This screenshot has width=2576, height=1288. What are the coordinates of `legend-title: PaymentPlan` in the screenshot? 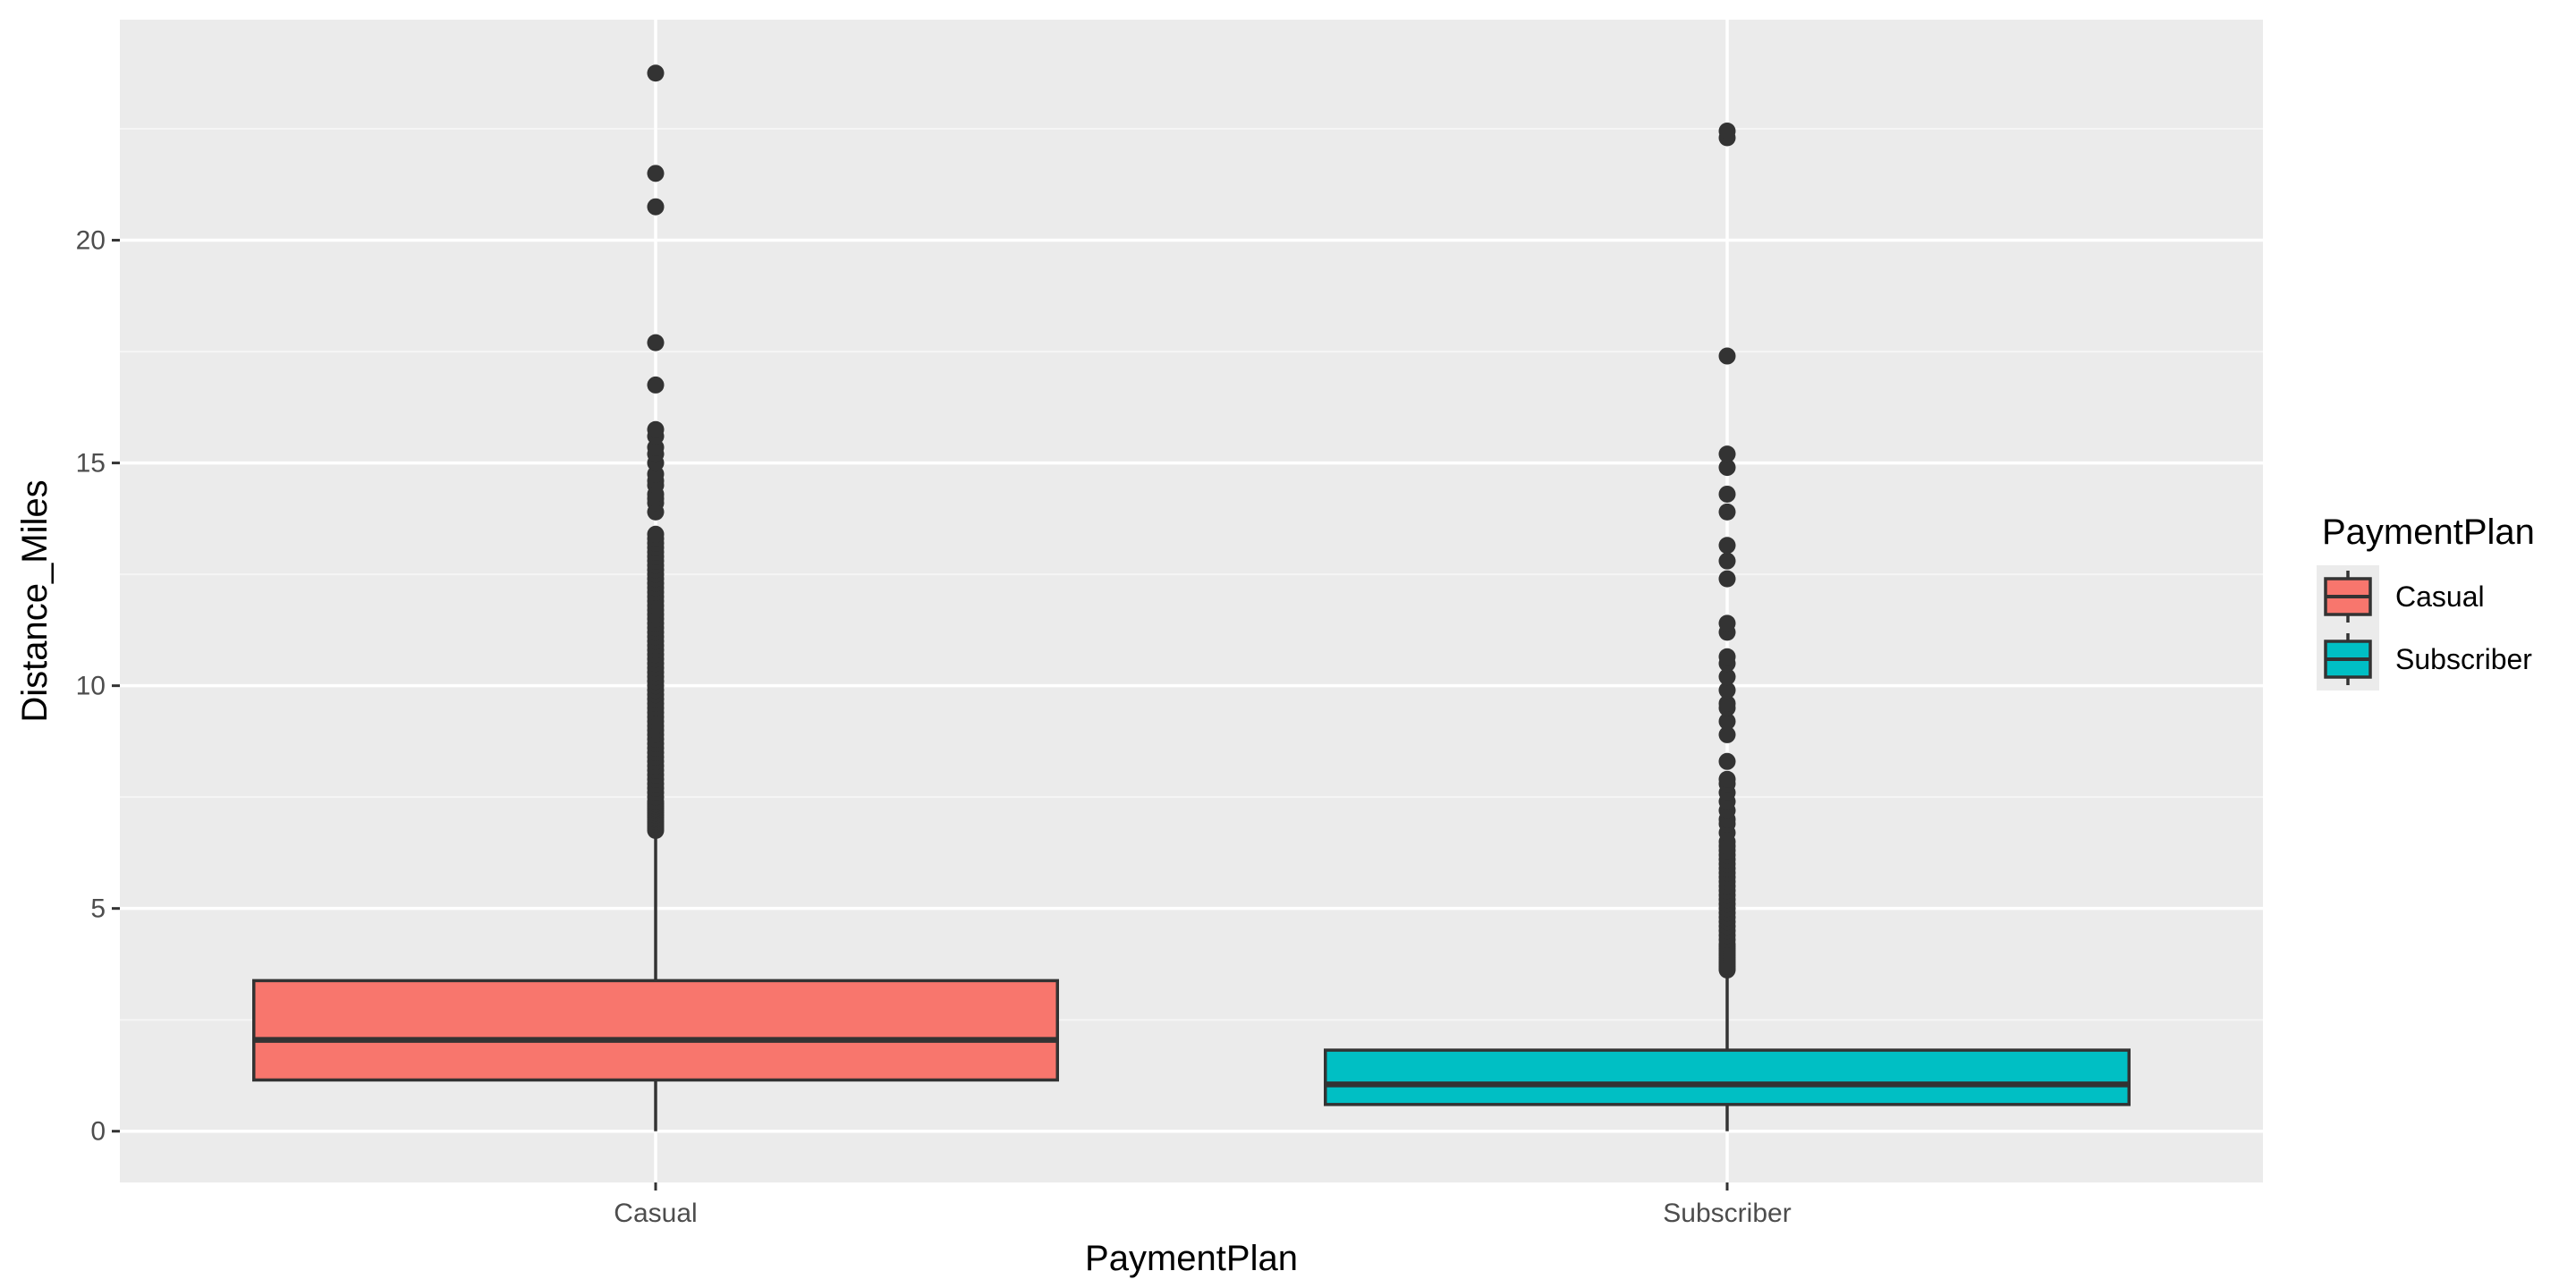 It's located at (2428, 532).